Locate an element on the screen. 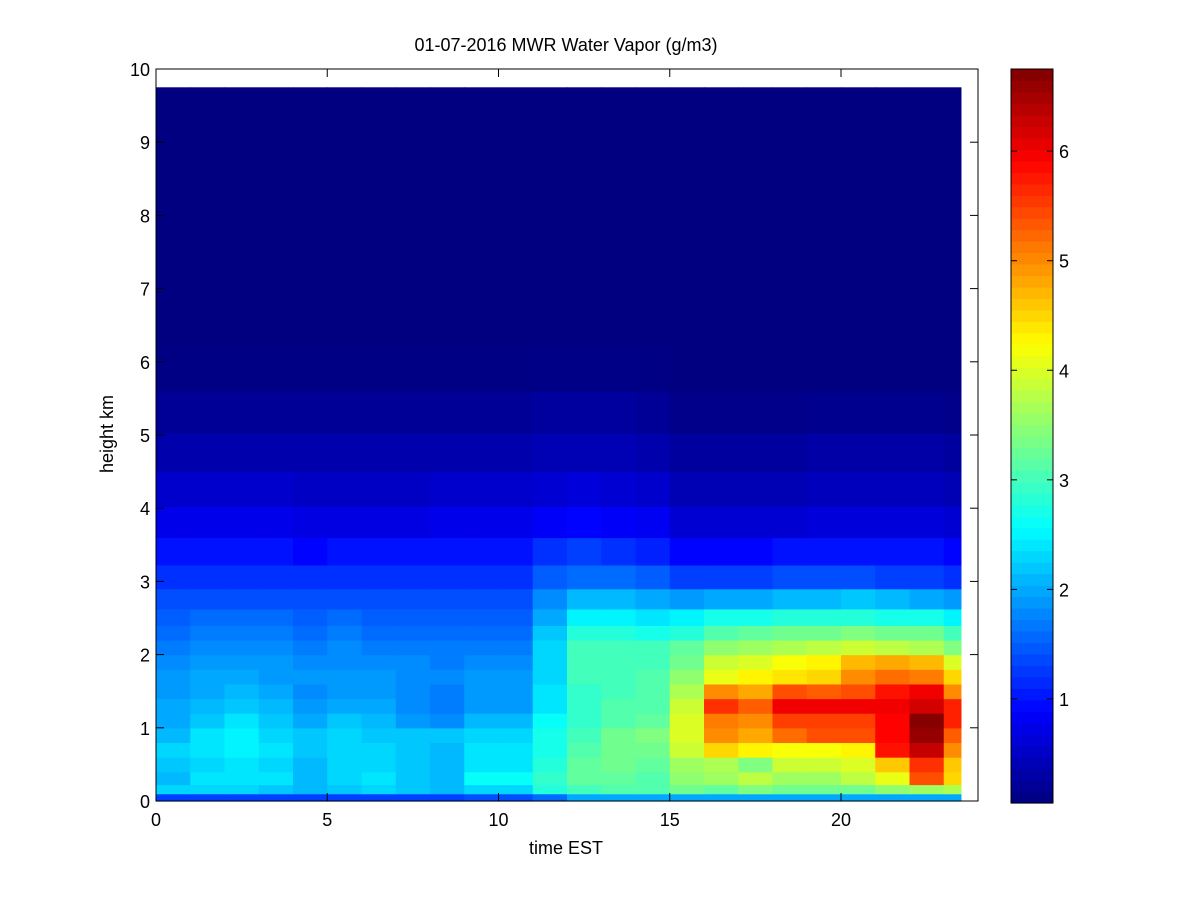 The width and height of the screenshot is (1200, 900). y-tick-label: 8 is located at coordinates (145, 216).